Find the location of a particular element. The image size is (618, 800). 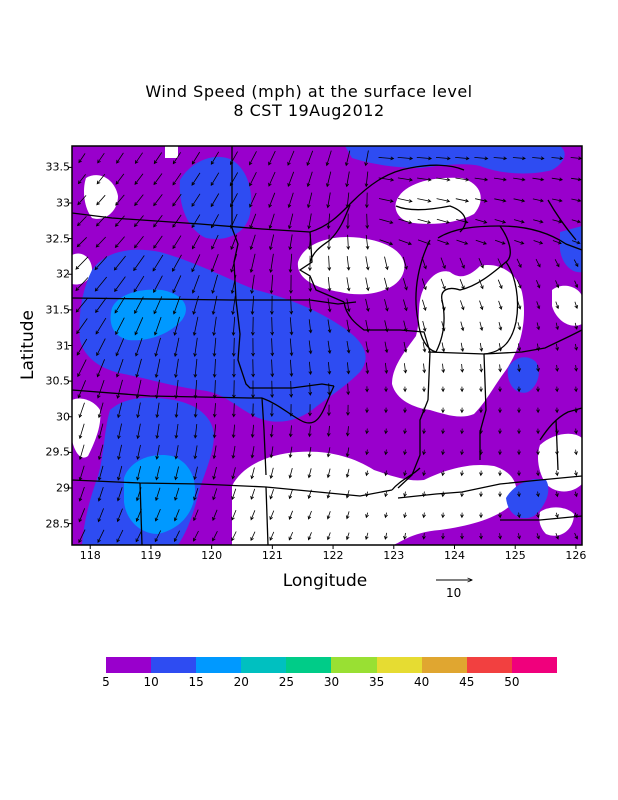

x-axis-label: Longitude is located at coordinates (325, 581).